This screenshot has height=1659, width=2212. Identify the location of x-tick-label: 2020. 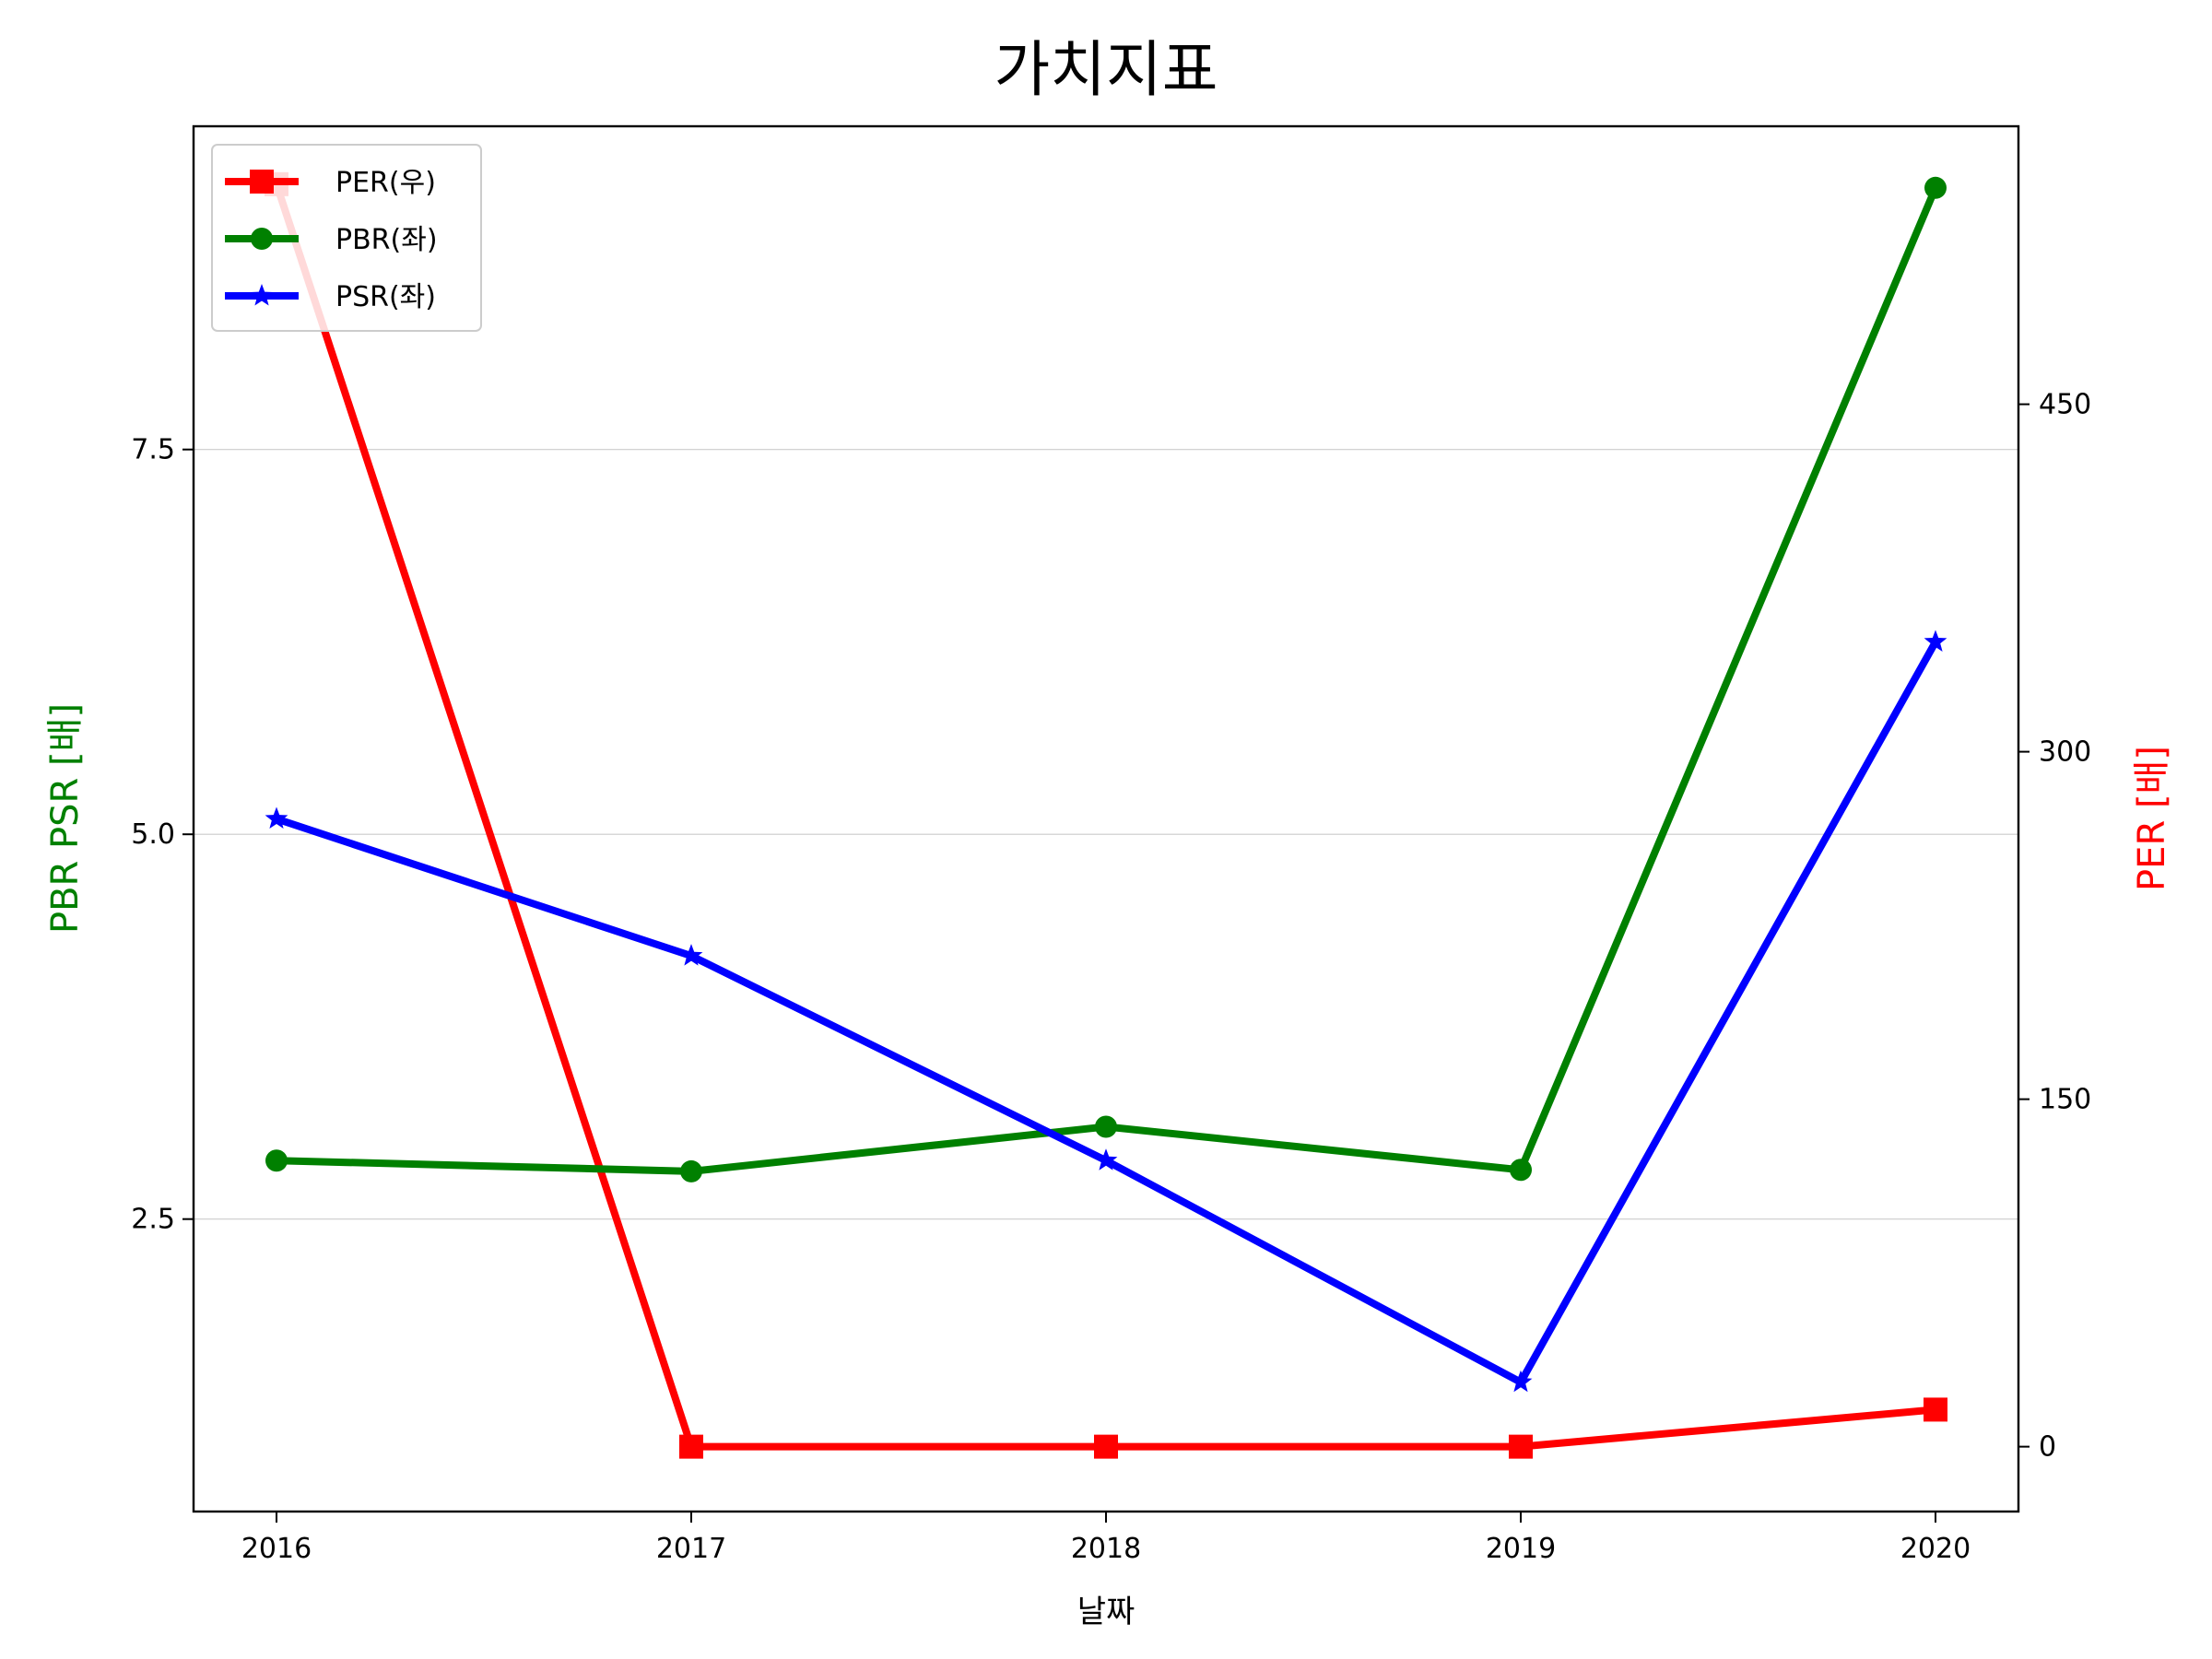
(1935, 1549).